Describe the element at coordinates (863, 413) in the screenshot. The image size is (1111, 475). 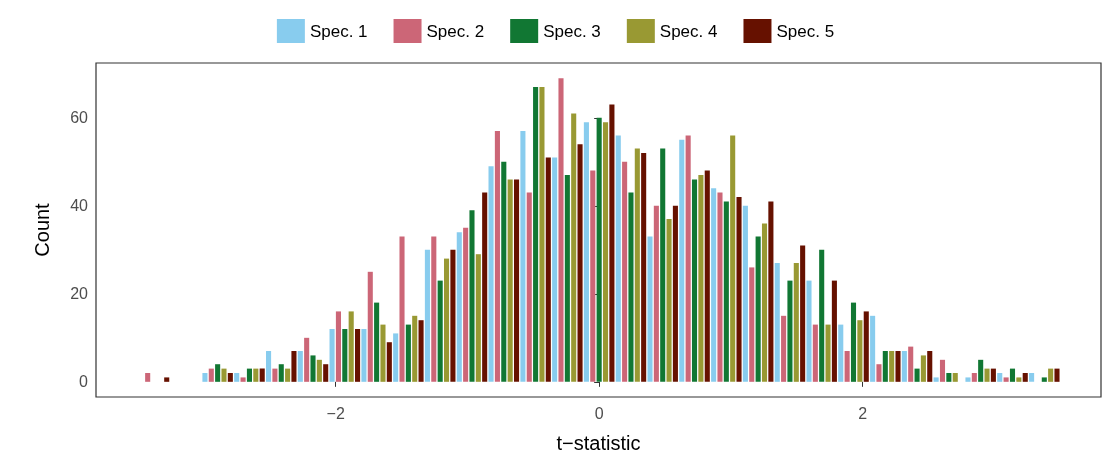
I see `x-tick-label: 2` at that location.